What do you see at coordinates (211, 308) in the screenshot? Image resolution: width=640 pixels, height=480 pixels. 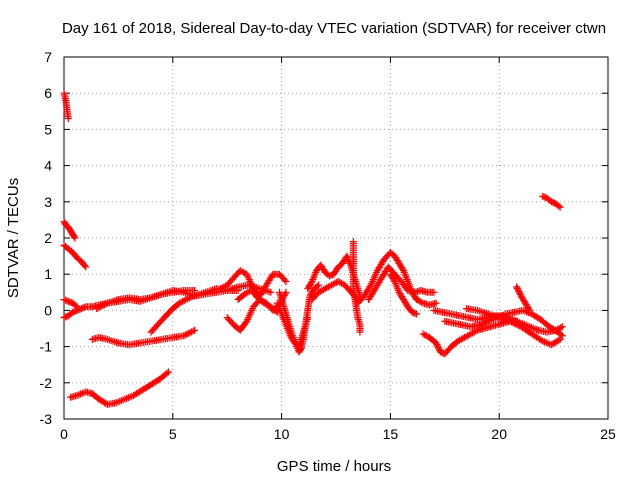 I see `series-i` at bounding box center [211, 308].